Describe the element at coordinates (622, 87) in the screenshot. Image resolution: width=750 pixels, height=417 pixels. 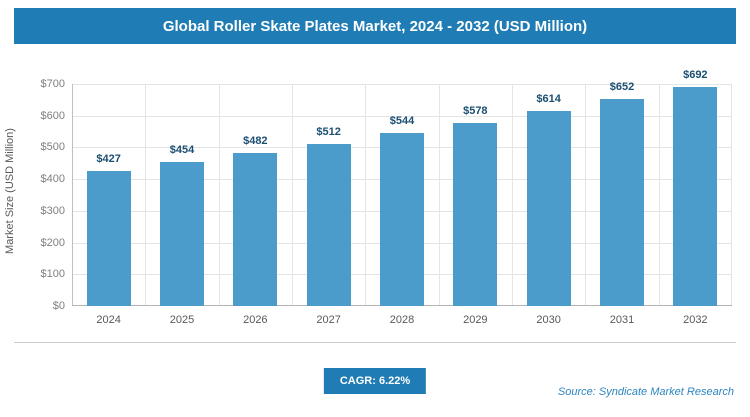
I see `bar-value-label: $652` at that location.